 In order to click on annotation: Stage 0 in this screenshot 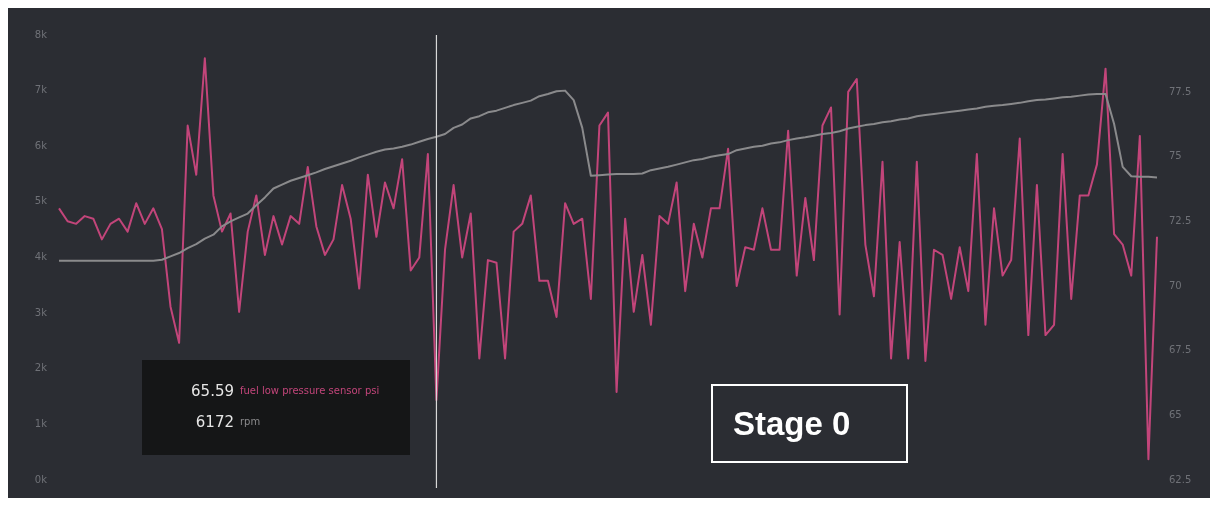, I will do `click(809, 423)`.